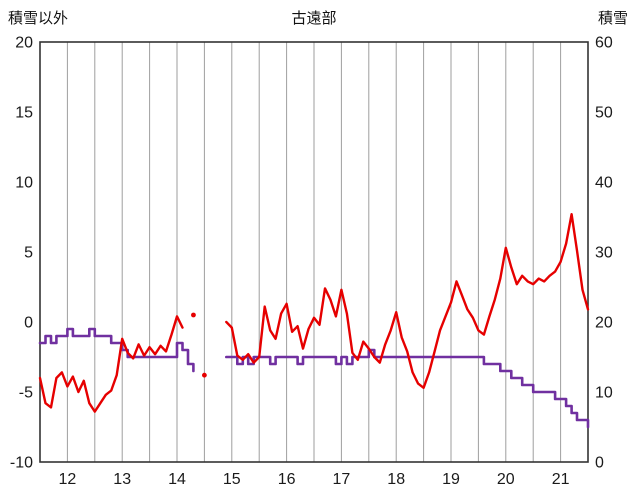 The width and height of the screenshot is (636, 501). Describe the element at coordinates (604, 43) in the screenshot. I see `right-axis-tick: 60` at that location.